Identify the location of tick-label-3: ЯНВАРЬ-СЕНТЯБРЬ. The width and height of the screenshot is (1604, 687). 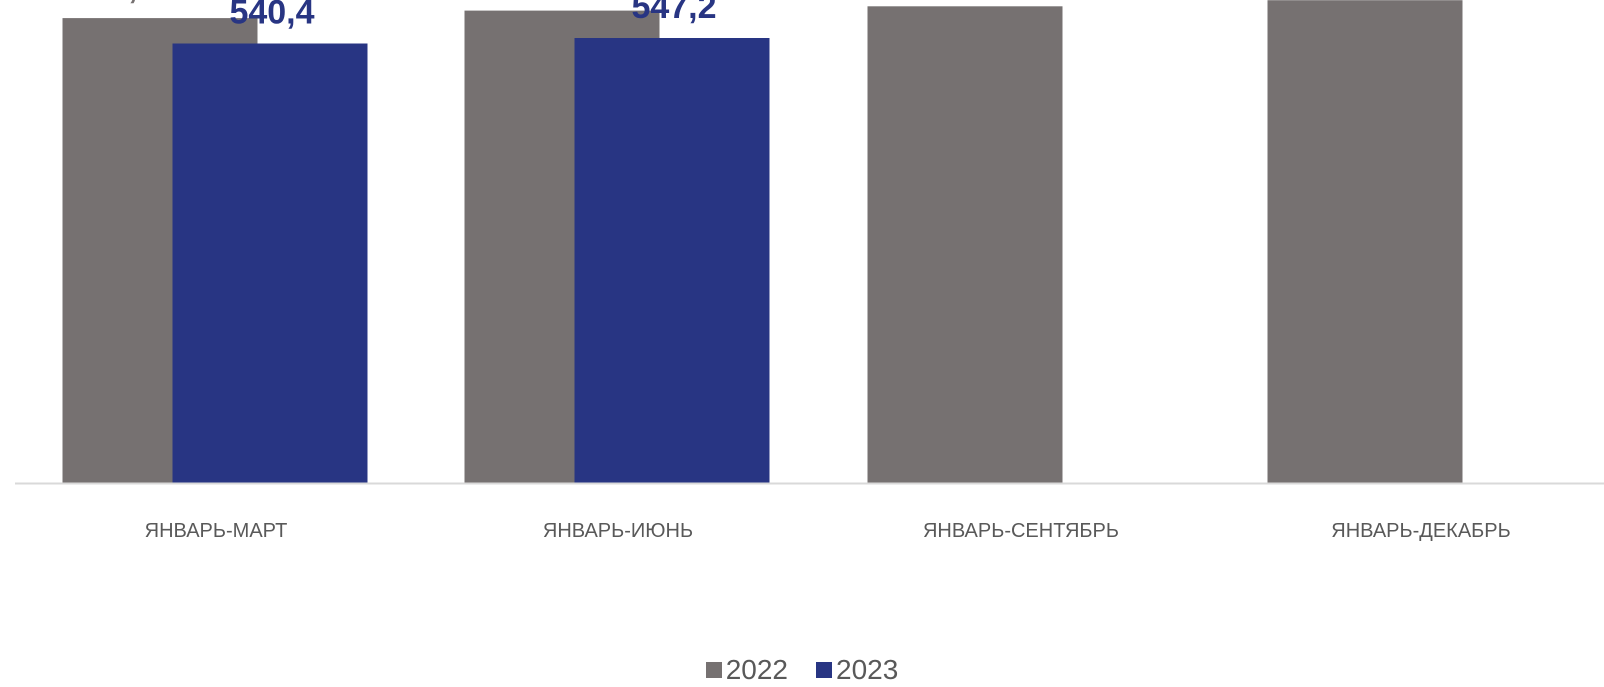
(1021, 531).